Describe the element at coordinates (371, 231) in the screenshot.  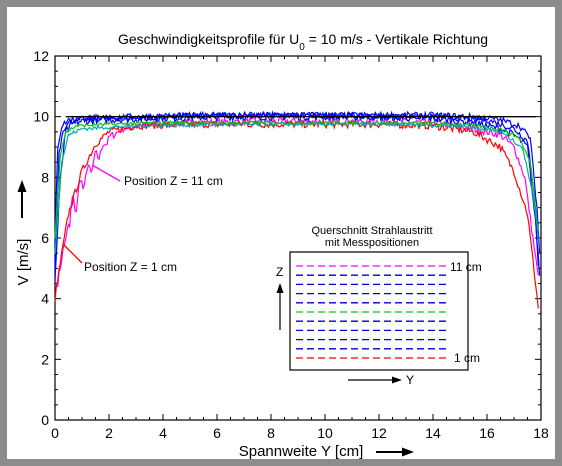
I see `inset-title-line1: Querschnitt Strahlaustritt` at that location.